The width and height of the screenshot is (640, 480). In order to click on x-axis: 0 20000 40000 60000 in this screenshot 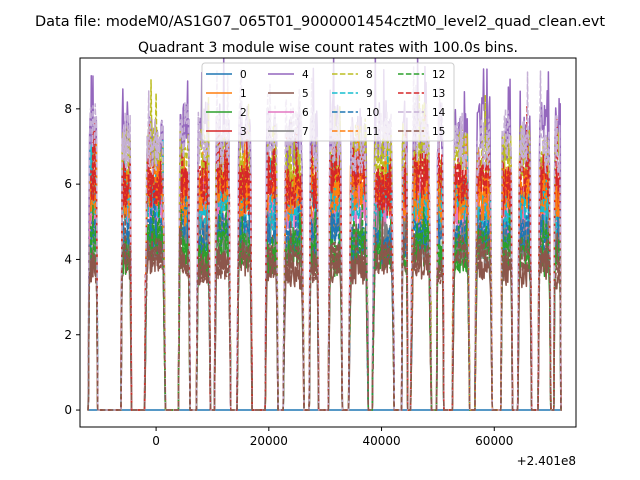, I will do `click(332, 437)`.